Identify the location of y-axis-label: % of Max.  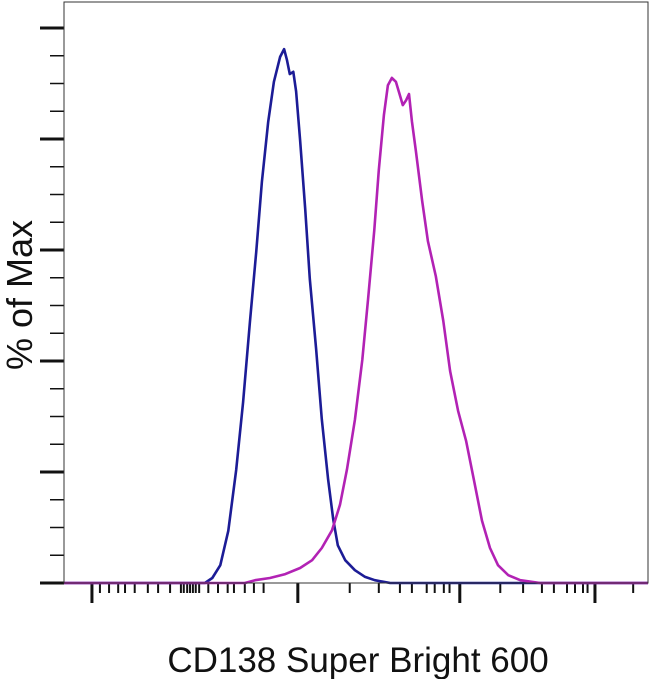
(20, 295).